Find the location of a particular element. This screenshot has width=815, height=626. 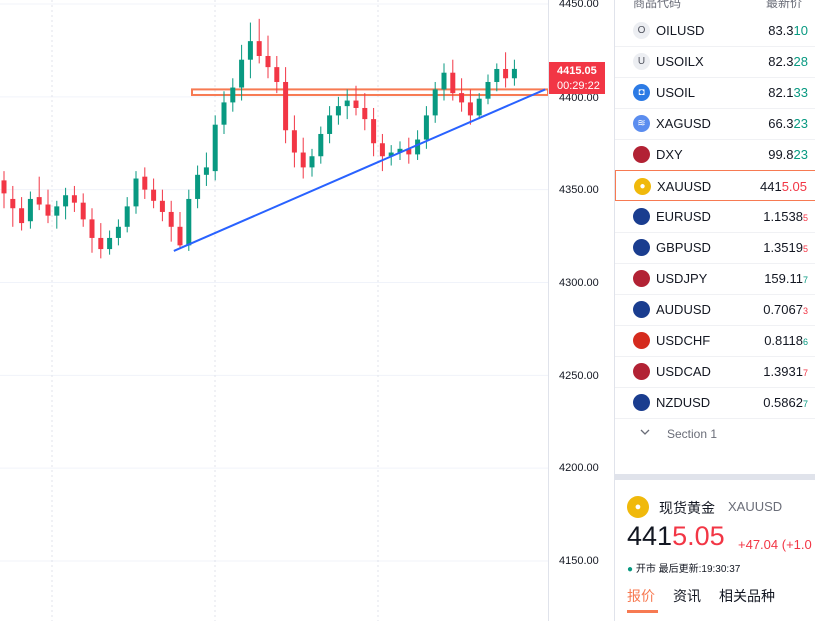

tab-quote: 报价 is located at coordinates (641, 596).